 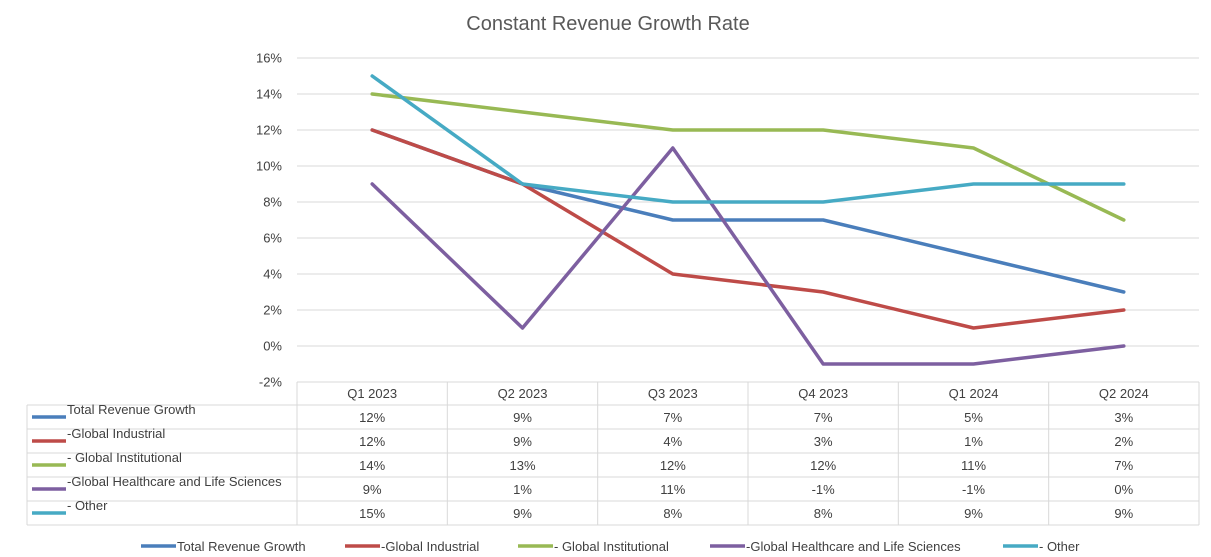 What do you see at coordinates (124, 457) in the screenshot?
I see `table-series-name: - Global Institutional` at bounding box center [124, 457].